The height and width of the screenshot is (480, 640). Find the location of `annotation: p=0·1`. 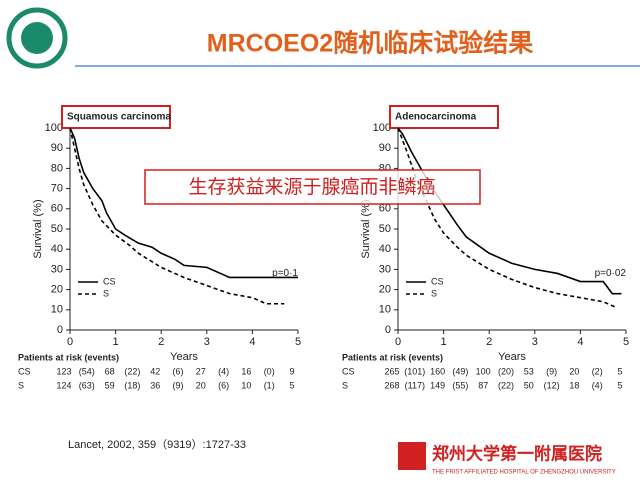

annotation: p=0·1 is located at coordinates (285, 273).